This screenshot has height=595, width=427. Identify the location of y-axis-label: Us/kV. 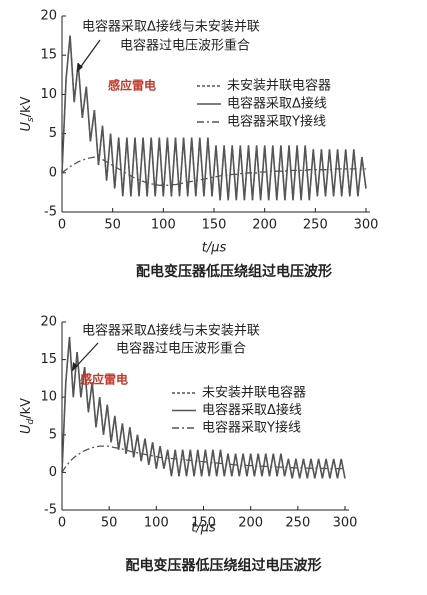
(27, 113).